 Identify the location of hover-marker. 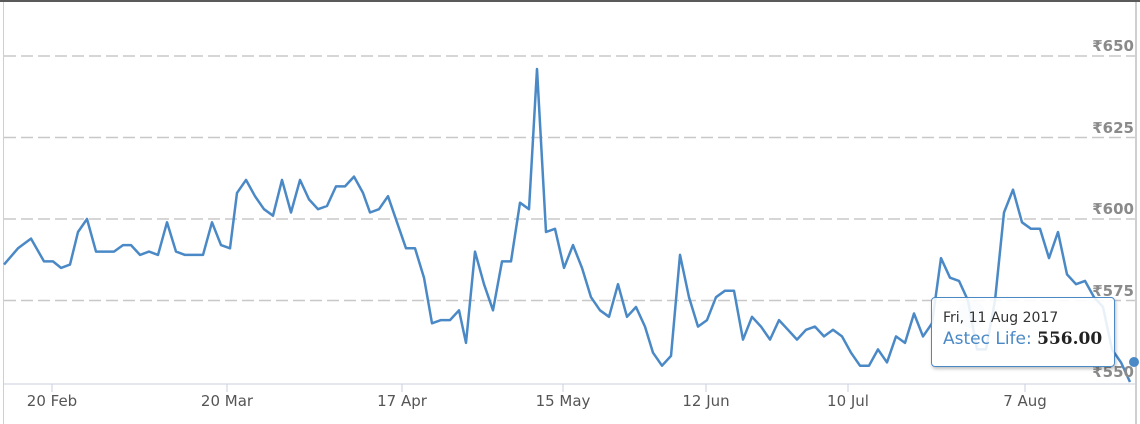
(1134, 362).